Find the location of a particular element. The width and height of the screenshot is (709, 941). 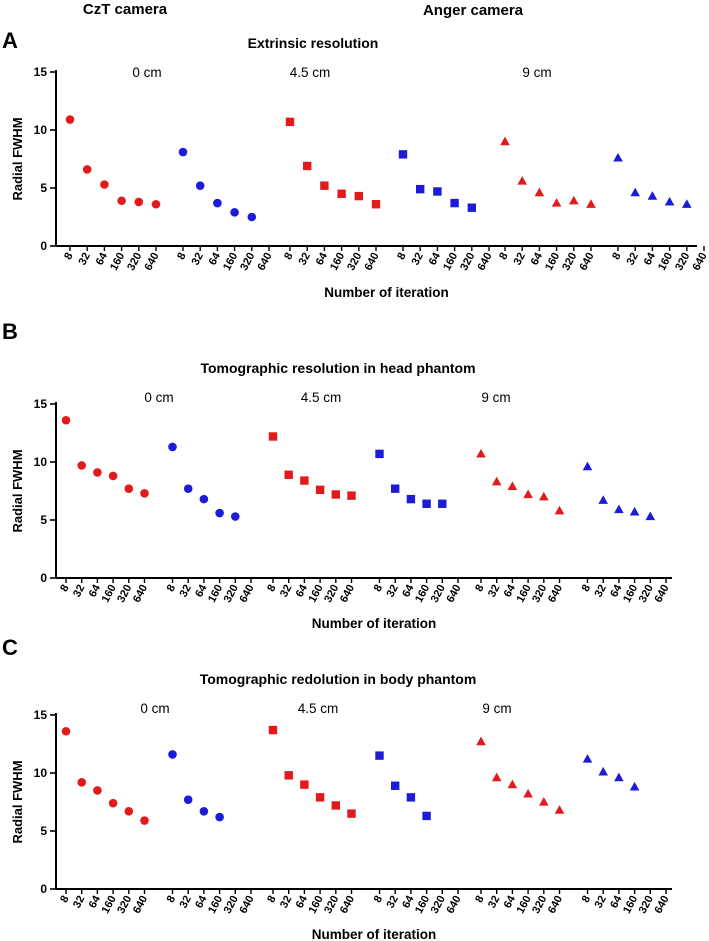

legend-anger-label: Anger camera is located at coordinates (473, 10).